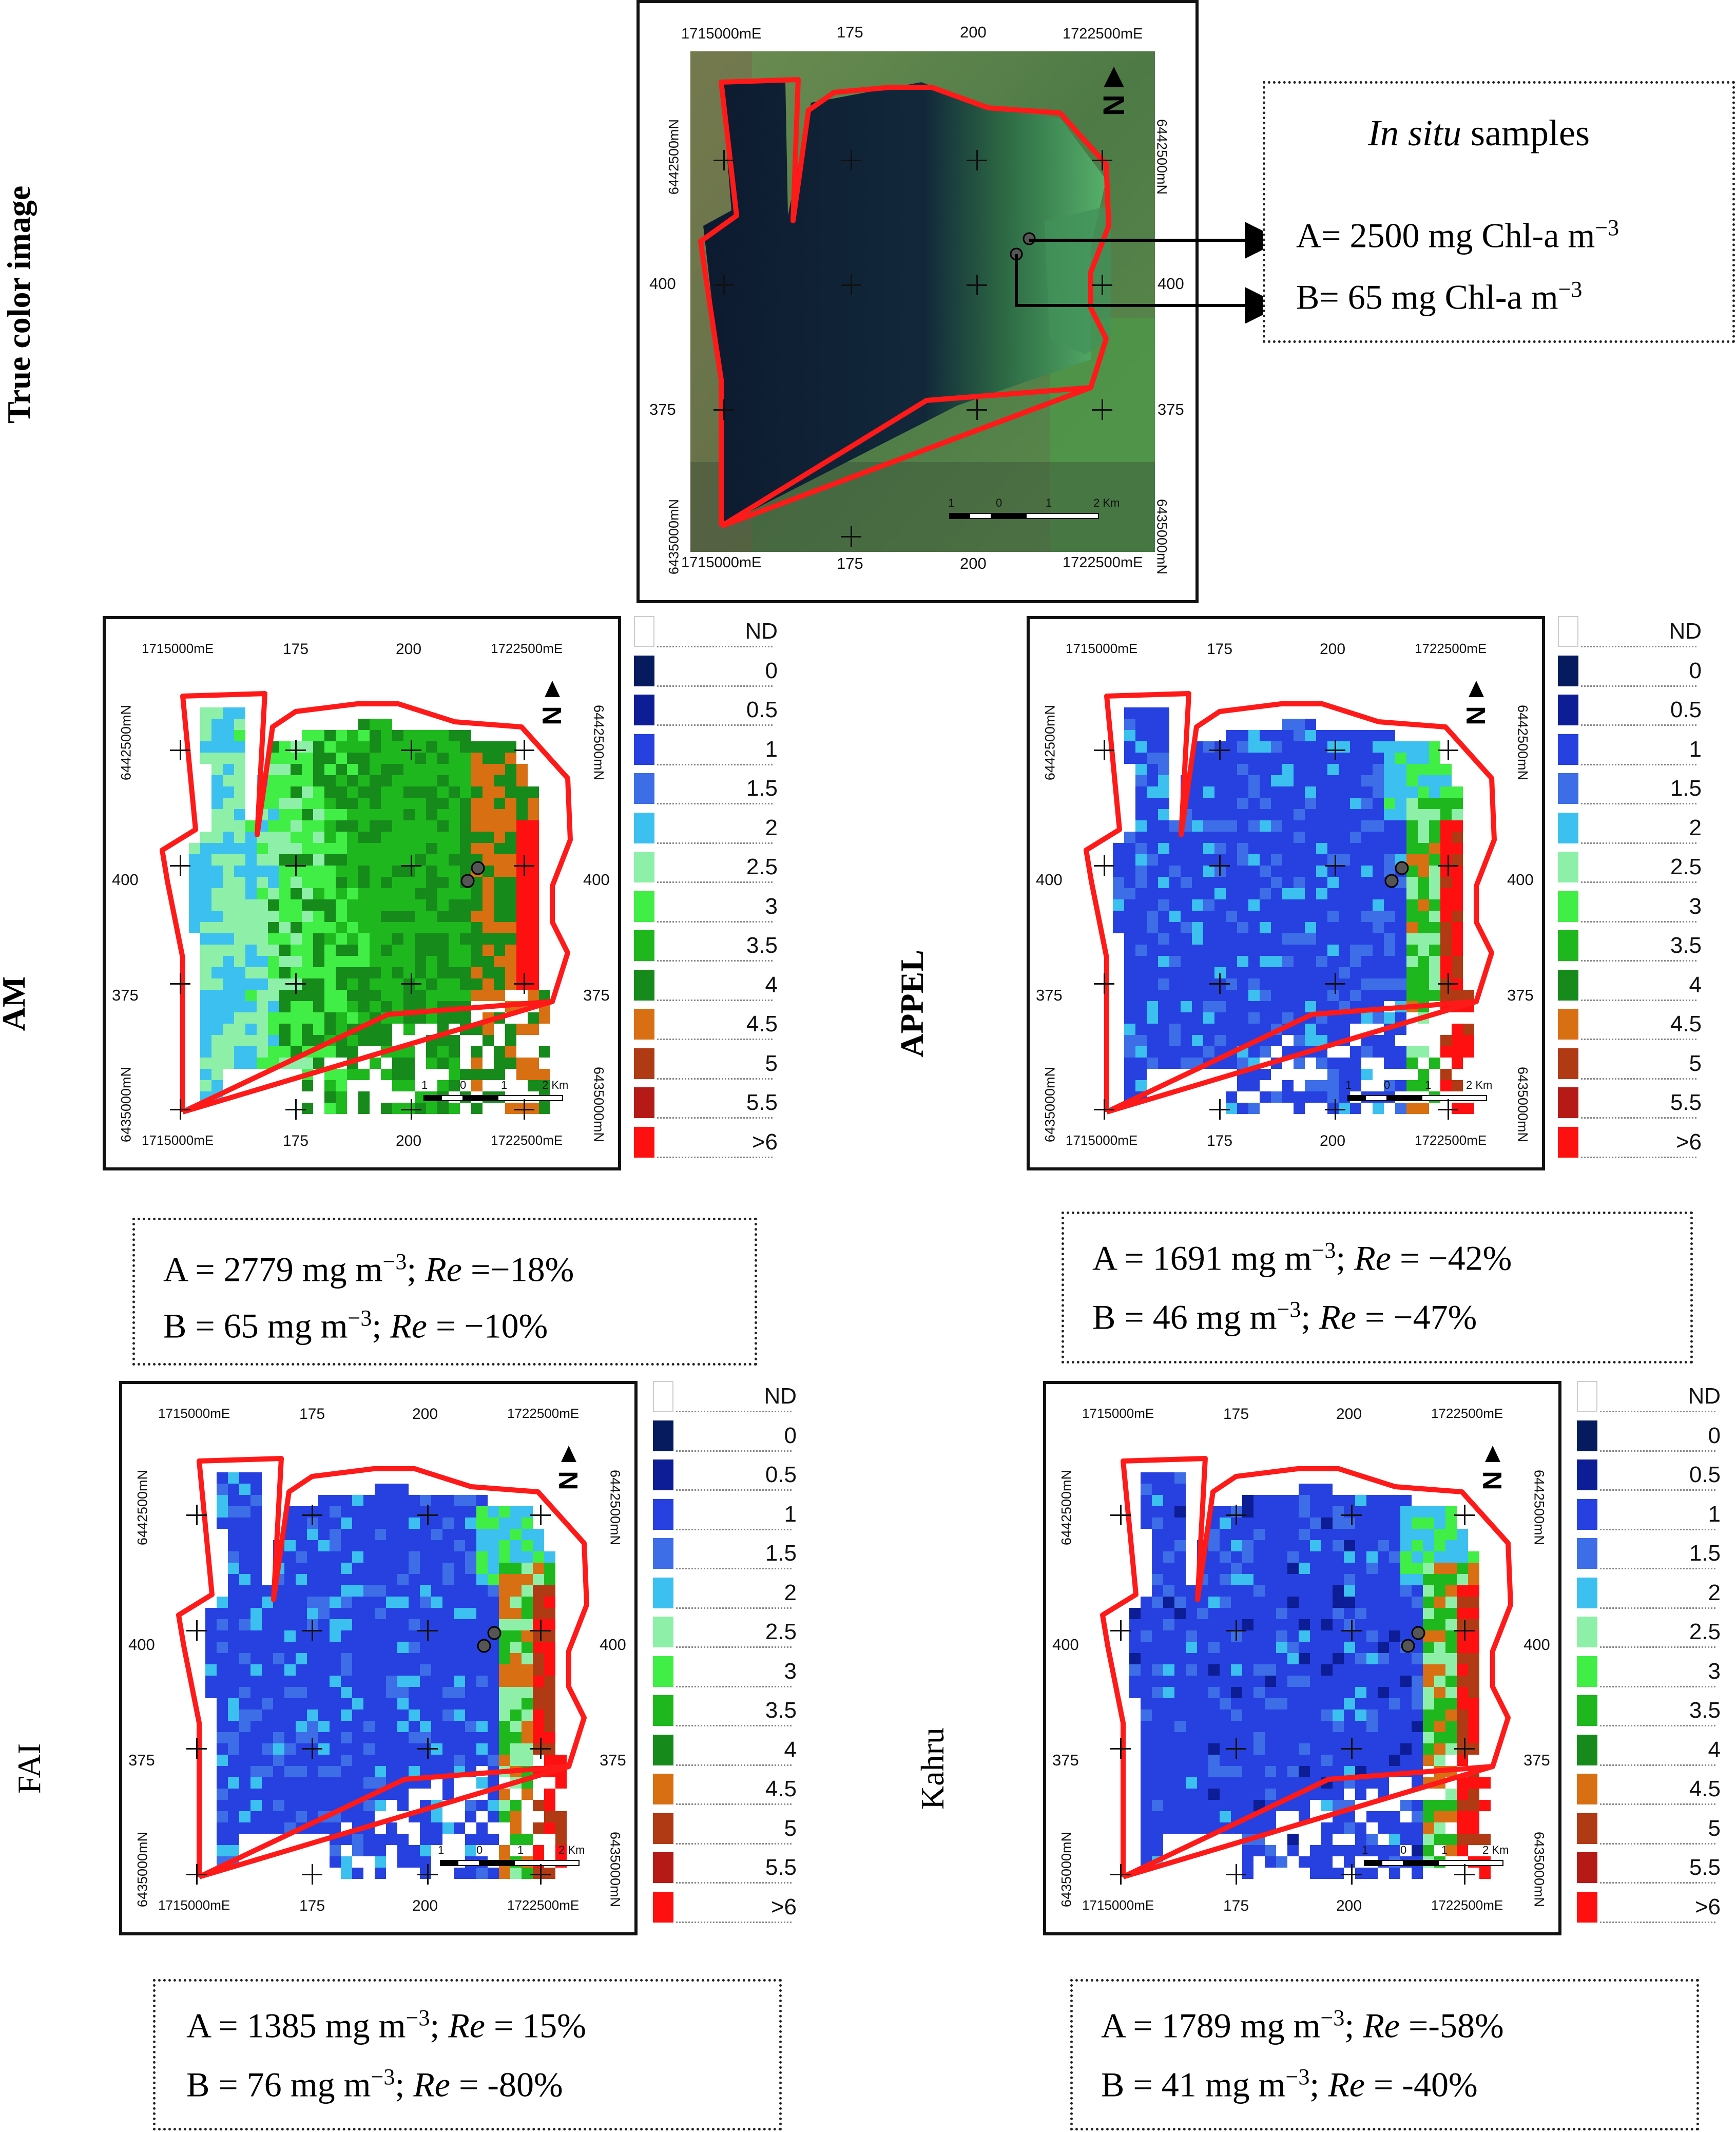 This screenshot has width=1736, height=2132. Describe the element at coordinates (1193, 2084) in the screenshot. I see `kahru-b-val: B = 41 mg m` at that location.